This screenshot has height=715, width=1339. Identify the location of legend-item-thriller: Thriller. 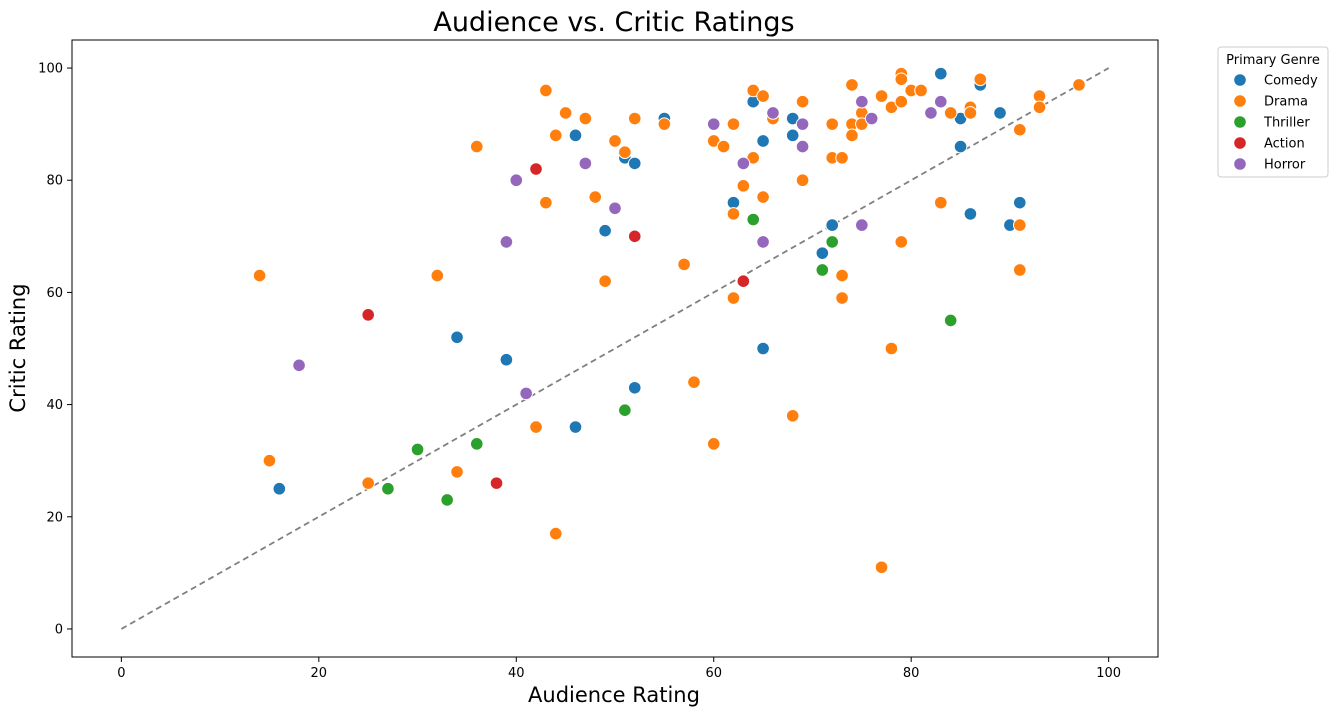
(1271, 123).